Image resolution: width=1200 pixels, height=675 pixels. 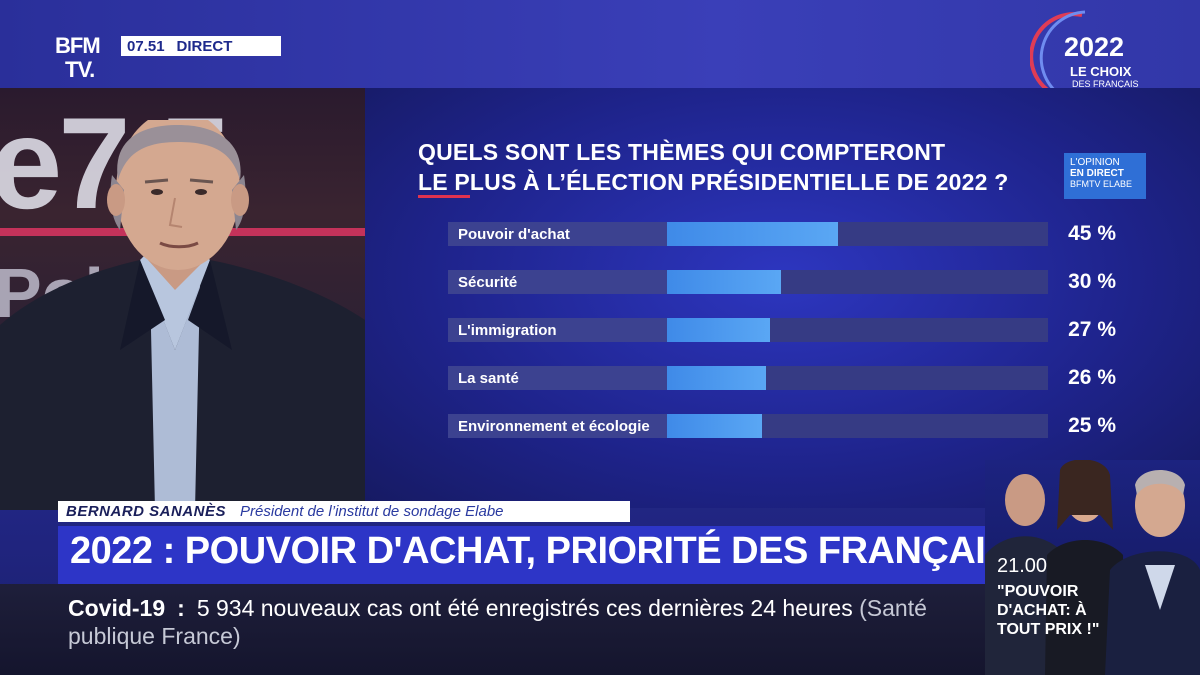 I want to click on clock-time: 07.51, so click(x=146, y=46).